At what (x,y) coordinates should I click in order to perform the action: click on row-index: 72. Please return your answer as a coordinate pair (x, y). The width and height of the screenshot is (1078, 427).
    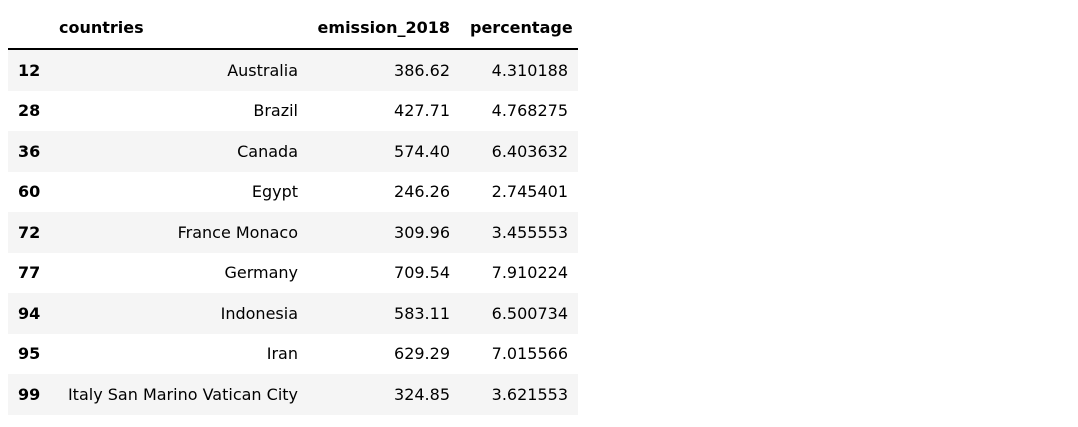
    Looking at the image, I should click on (29, 232).